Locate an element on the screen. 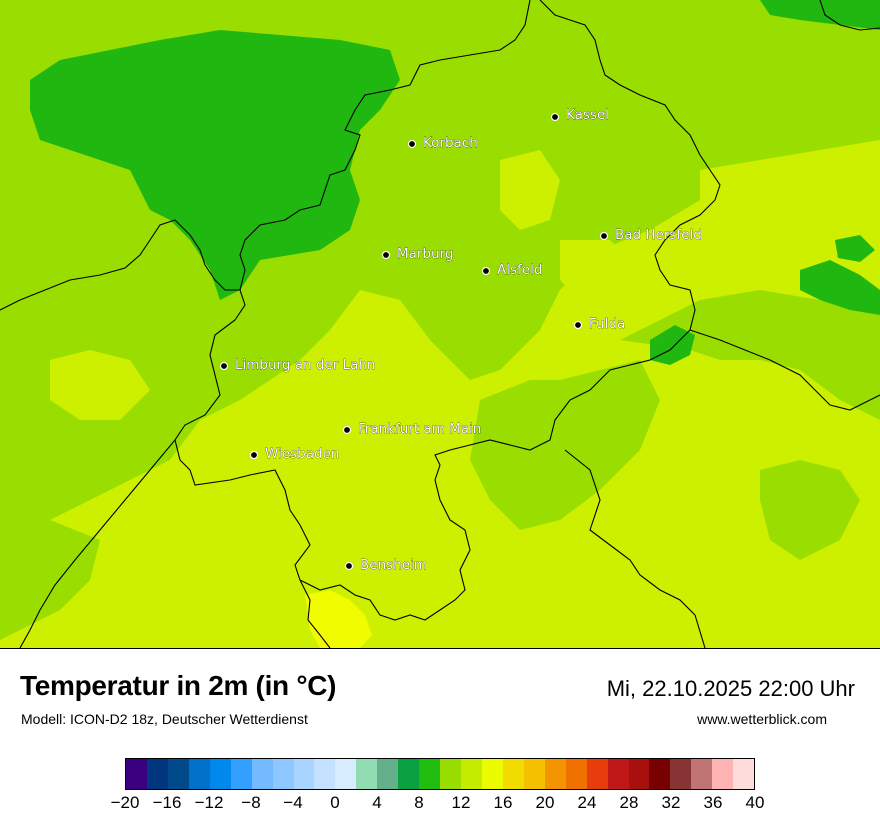 Image resolution: width=880 pixels, height=830 pixels. field-light-patch4 is located at coordinates (100, 385).